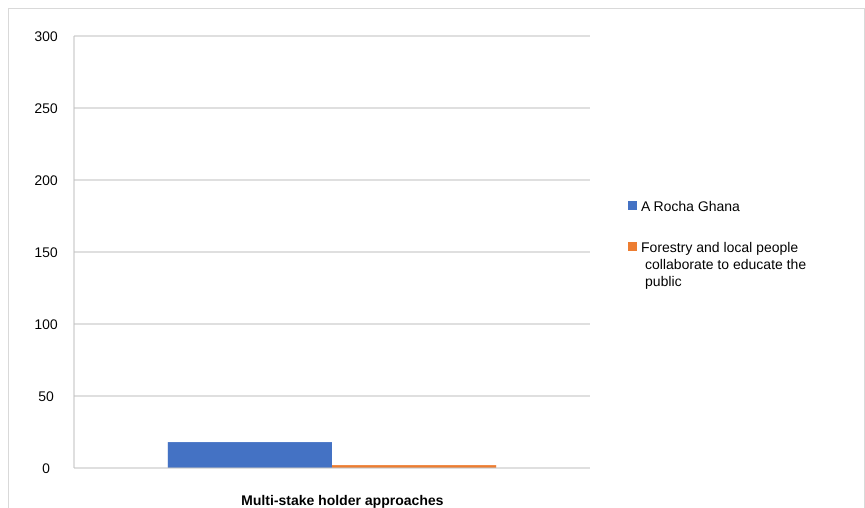  I want to click on y-tick-label: 150, so click(46, 252).